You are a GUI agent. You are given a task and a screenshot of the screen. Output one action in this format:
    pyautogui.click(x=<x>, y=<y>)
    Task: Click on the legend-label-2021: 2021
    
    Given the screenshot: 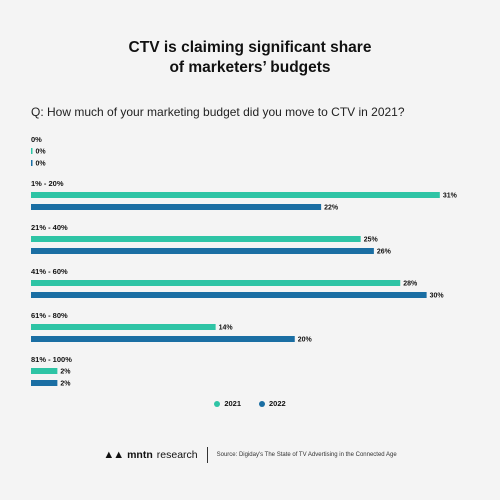 What is the action you would take?
    pyautogui.click(x=232, y=403)
    